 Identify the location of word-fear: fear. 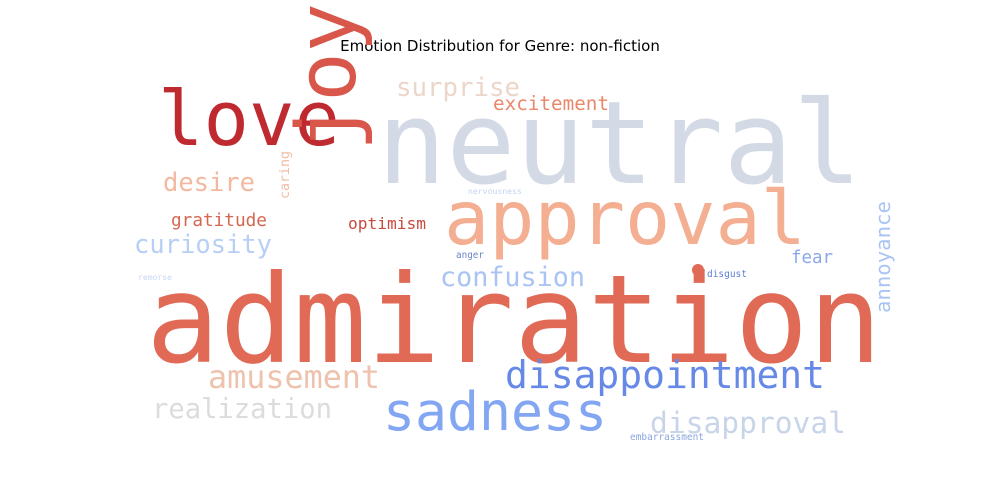
(812, 258).